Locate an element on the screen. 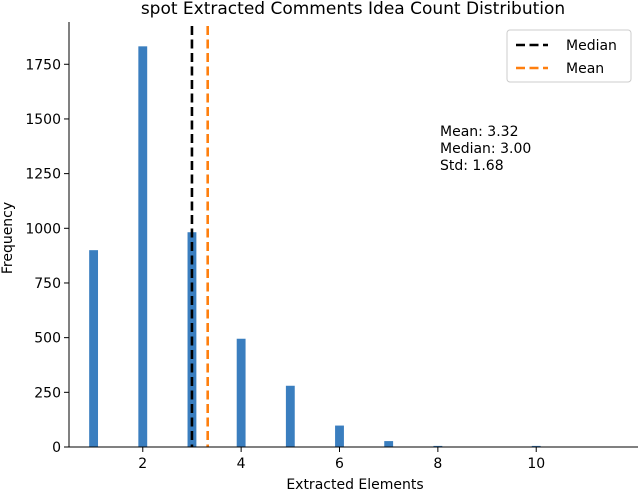  y-tick-label: 750 is located at coordinates (47, 284).